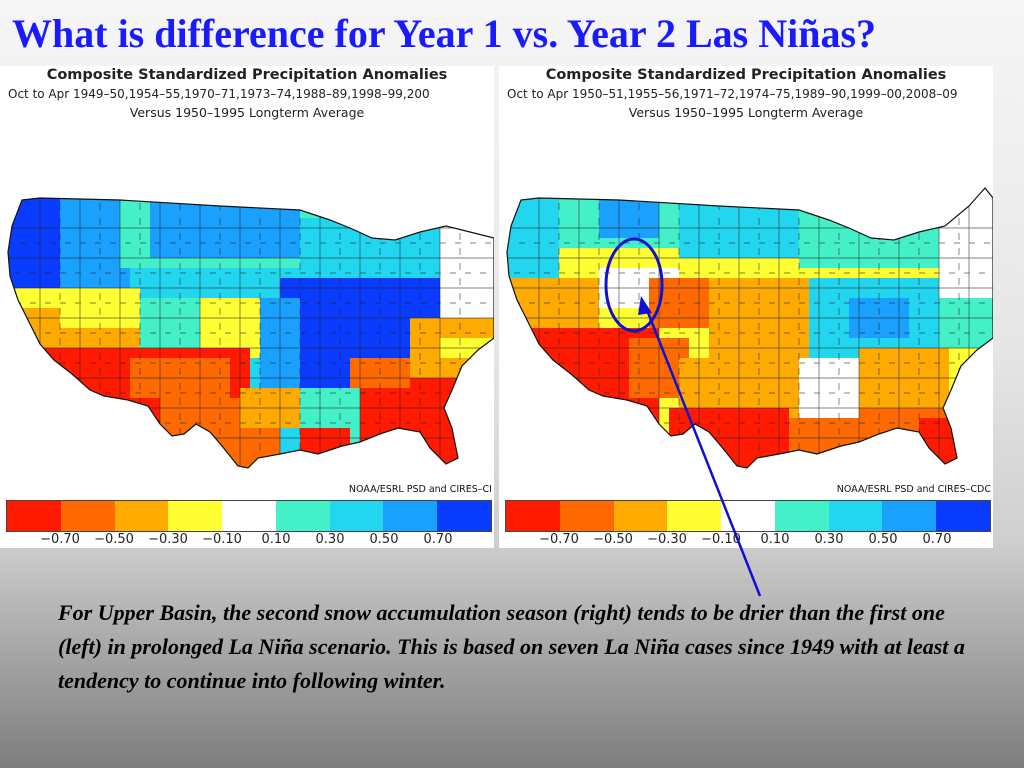 This screenshot has width=1024, height=768. I want to click on right-tick-2: −0.50, so click(613, 539).